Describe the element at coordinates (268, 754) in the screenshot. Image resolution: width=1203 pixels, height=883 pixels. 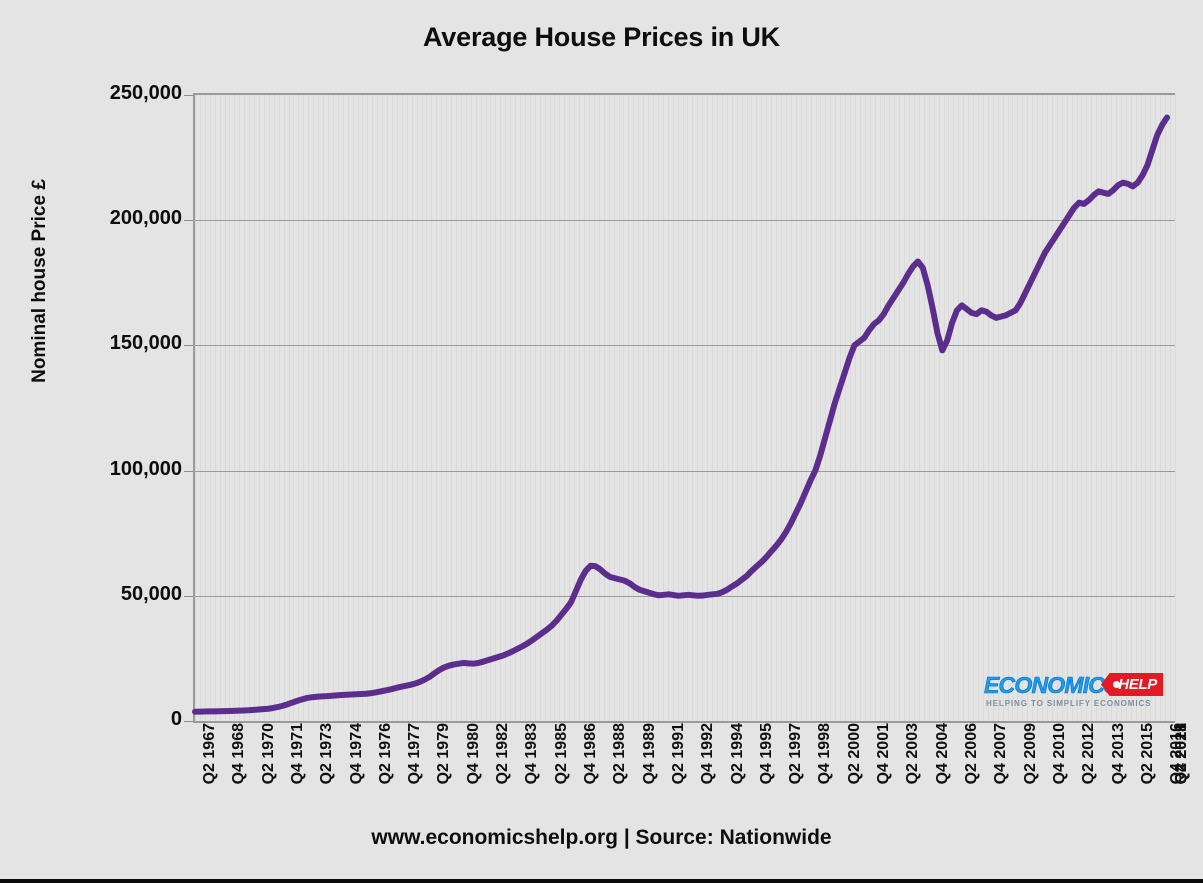
I see `x-axis-label: Q2 1970` at that location.